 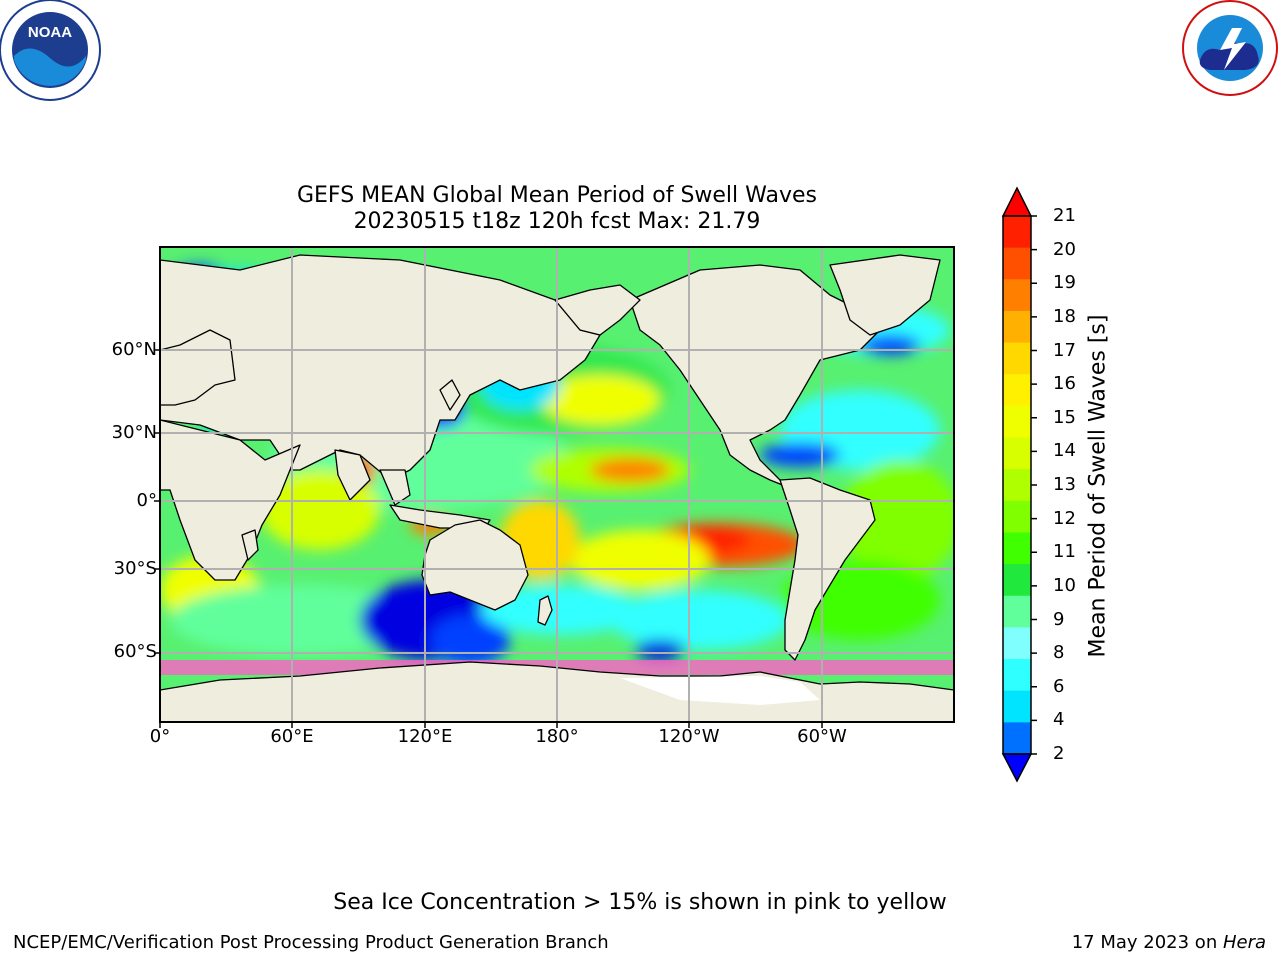 I want to click on x-tick-label: 60°E, so click(x=292, y=736).